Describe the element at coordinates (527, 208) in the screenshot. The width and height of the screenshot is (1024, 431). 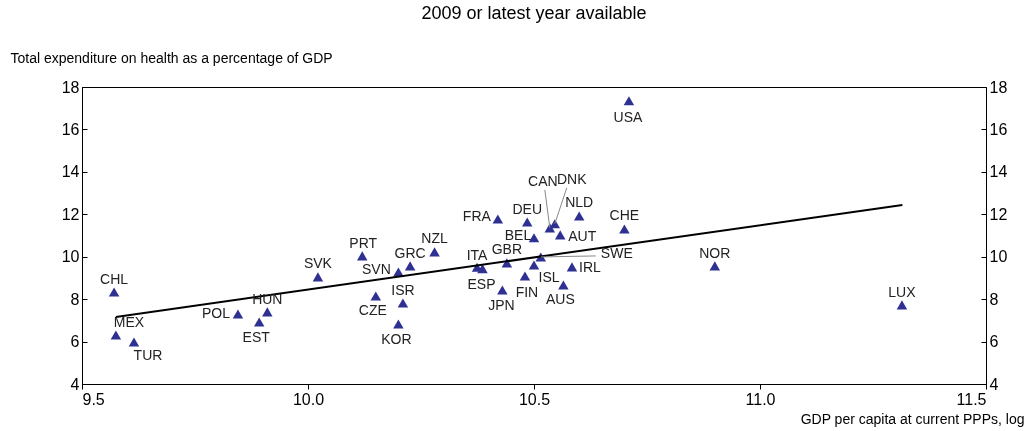
I see `annotation: DEU` at that location.